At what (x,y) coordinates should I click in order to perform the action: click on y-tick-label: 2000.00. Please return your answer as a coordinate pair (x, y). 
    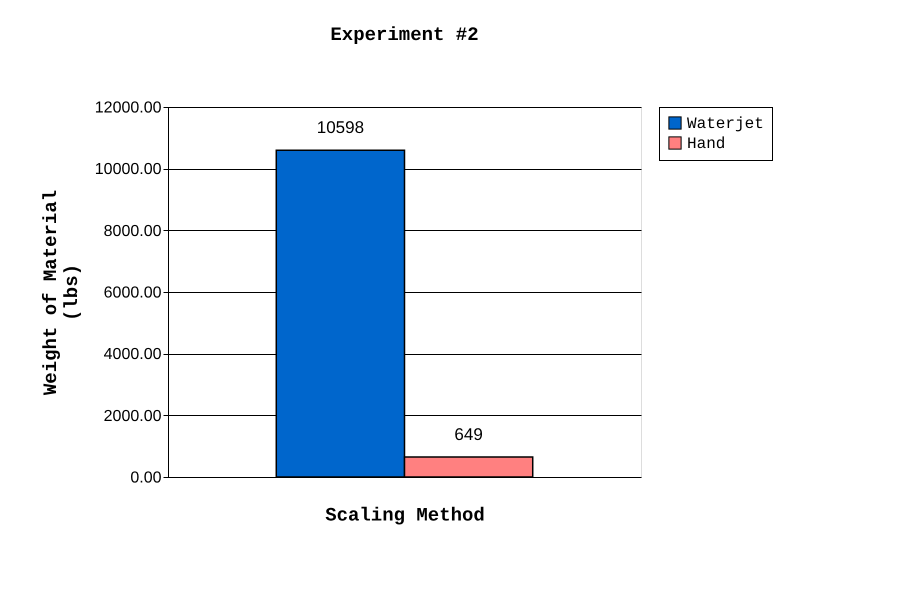
    Looking at the image, I should click on (133, 416).